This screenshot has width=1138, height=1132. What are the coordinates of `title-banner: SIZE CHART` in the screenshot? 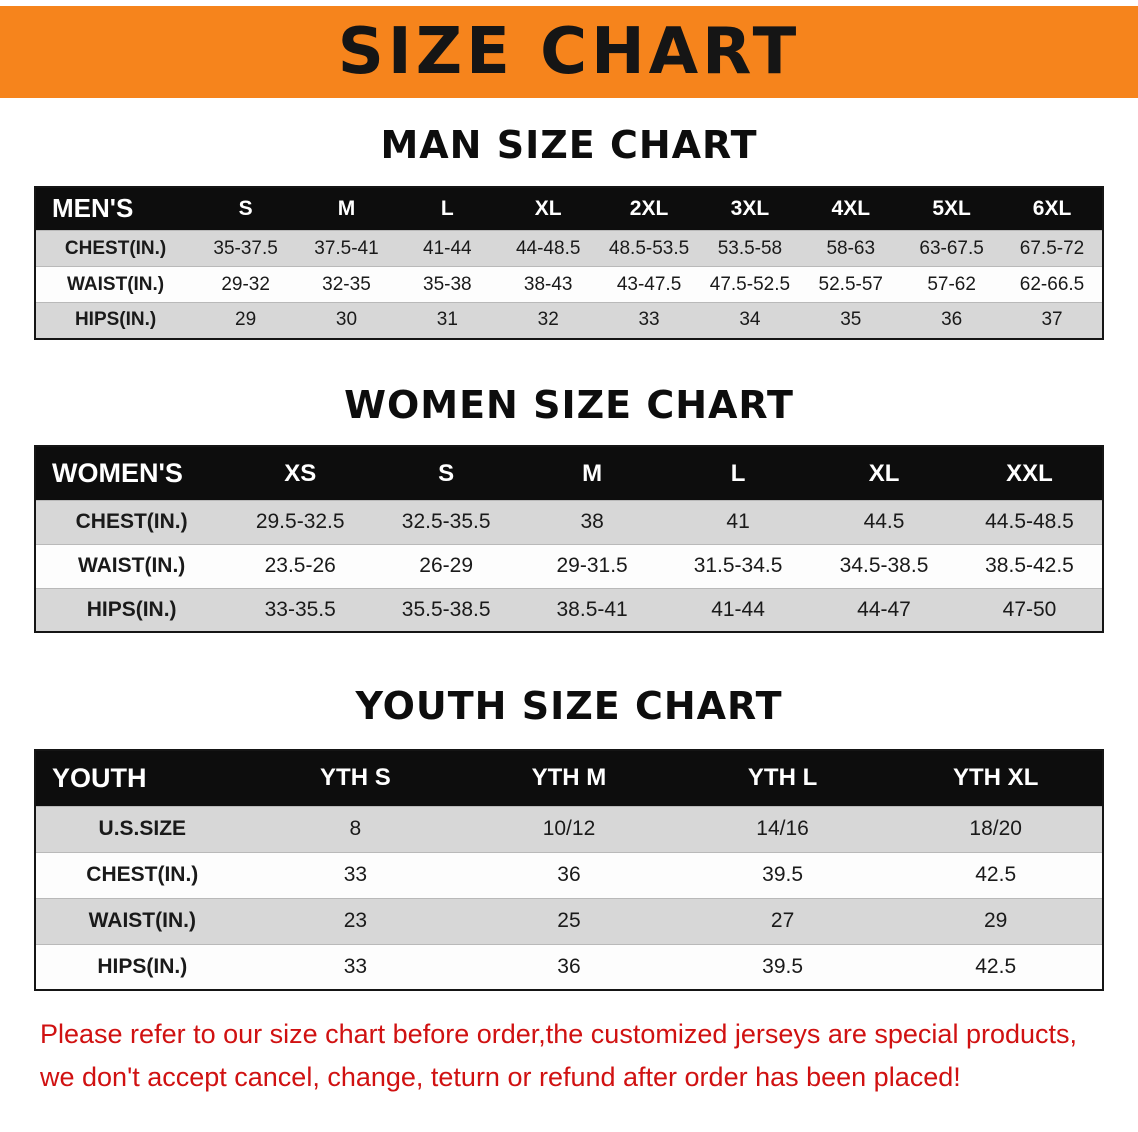 It's located at (569, 52).